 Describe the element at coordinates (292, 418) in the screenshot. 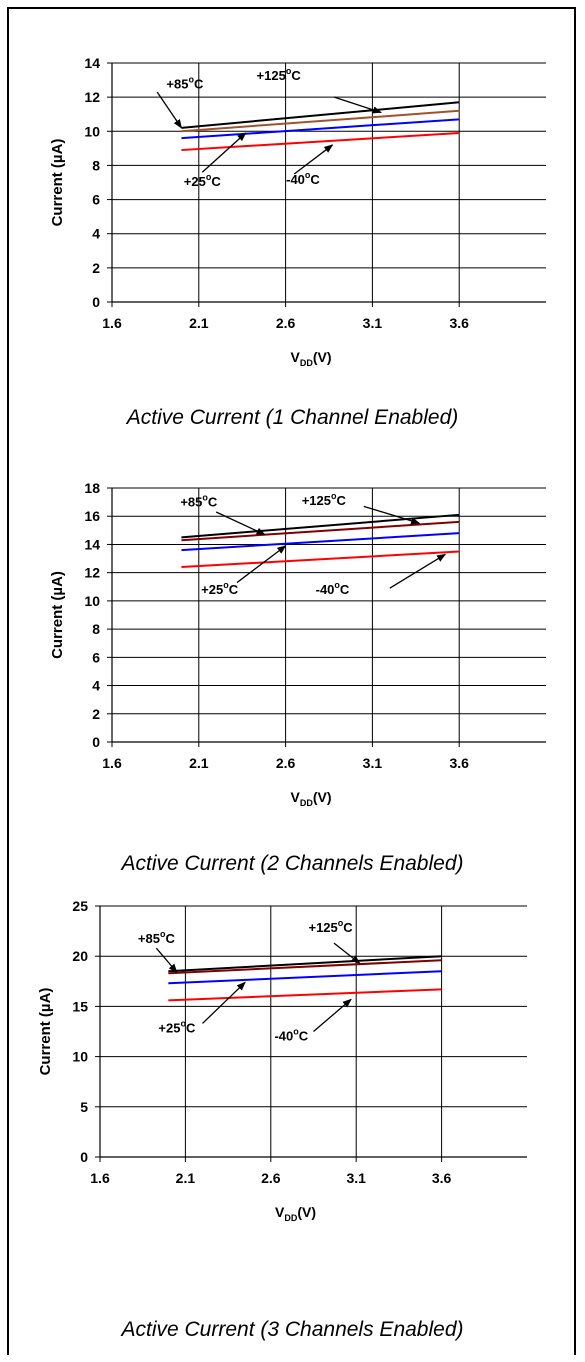

I see `chart-1-caption: Active Current (1 Channel Enabled)` at that location.